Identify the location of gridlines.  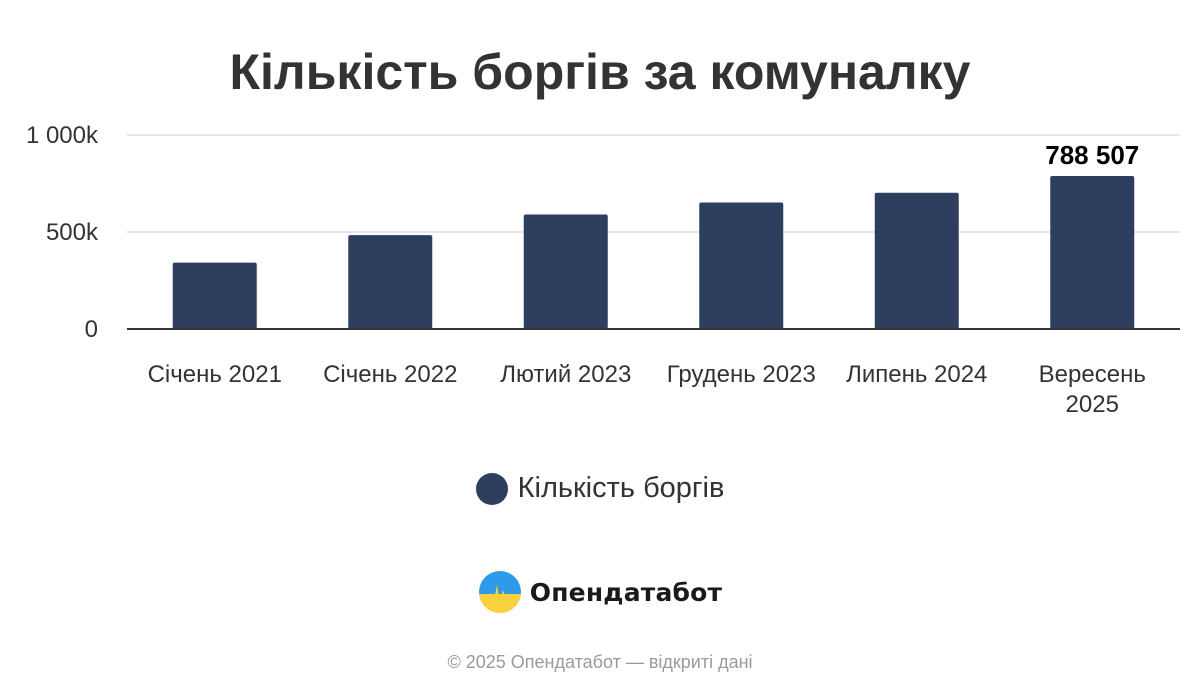
(653, 183).